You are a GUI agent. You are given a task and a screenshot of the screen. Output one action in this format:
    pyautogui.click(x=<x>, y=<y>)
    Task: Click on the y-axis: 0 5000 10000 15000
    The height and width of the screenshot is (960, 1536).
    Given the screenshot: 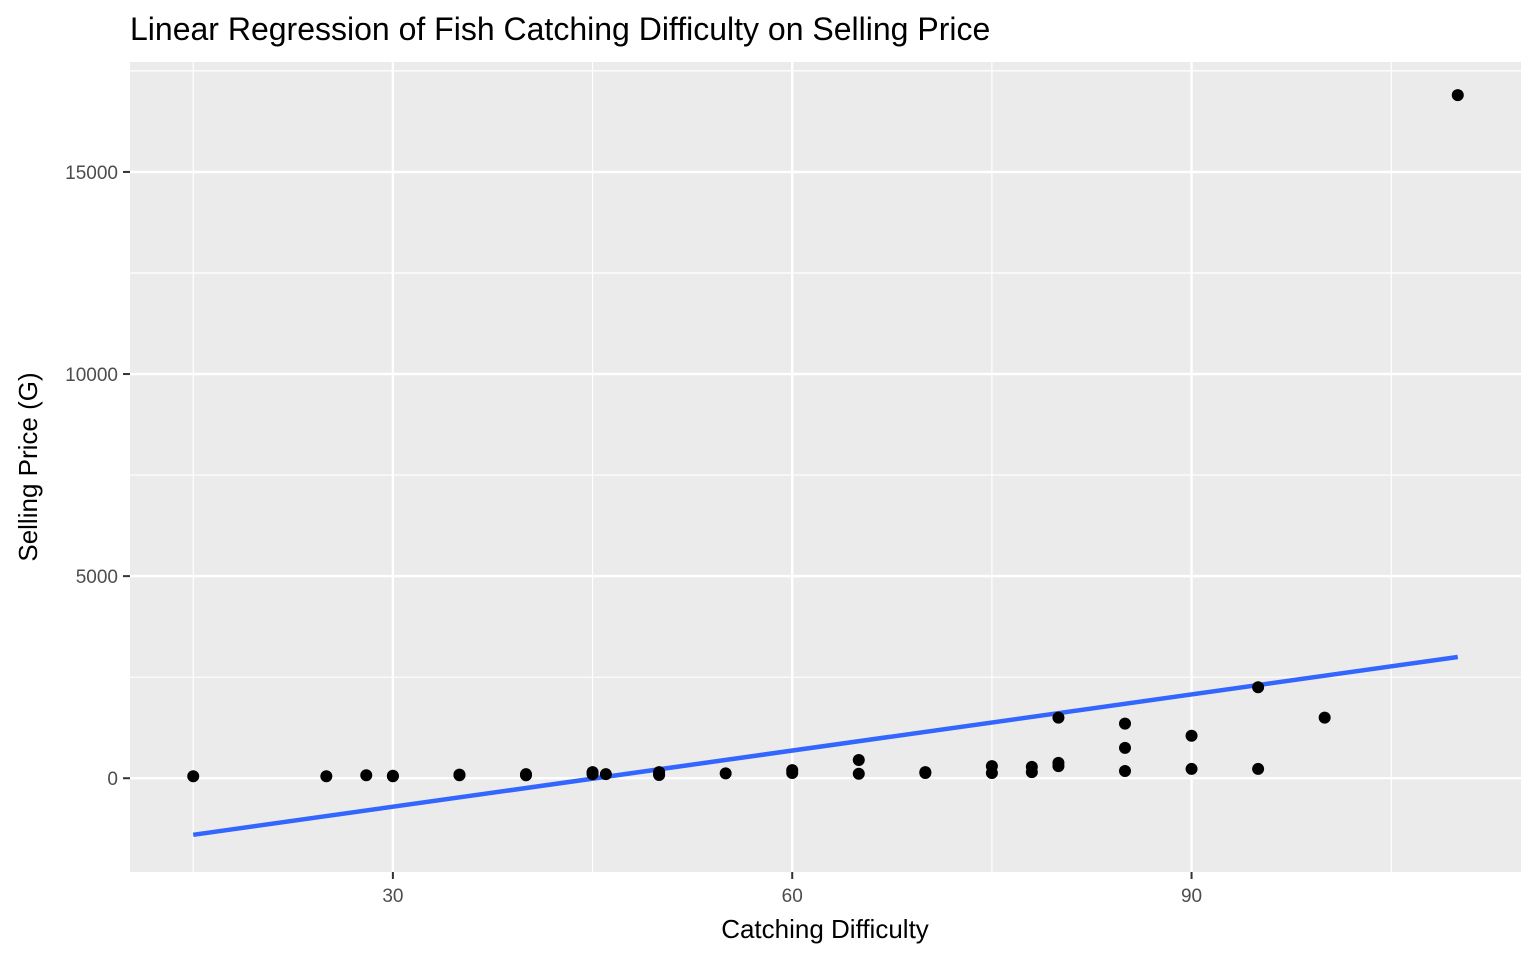 What is the action you would take?
    pyautogui.click(x=97, y=476)
    